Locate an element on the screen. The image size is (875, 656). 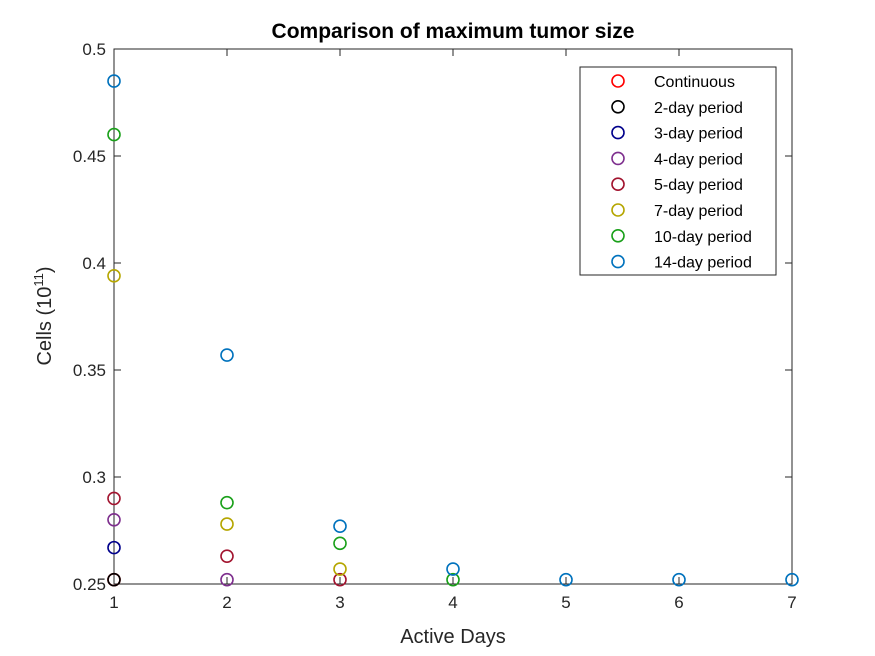
y-axis-label-superscript: 11 is located at coordinates (38, 280).